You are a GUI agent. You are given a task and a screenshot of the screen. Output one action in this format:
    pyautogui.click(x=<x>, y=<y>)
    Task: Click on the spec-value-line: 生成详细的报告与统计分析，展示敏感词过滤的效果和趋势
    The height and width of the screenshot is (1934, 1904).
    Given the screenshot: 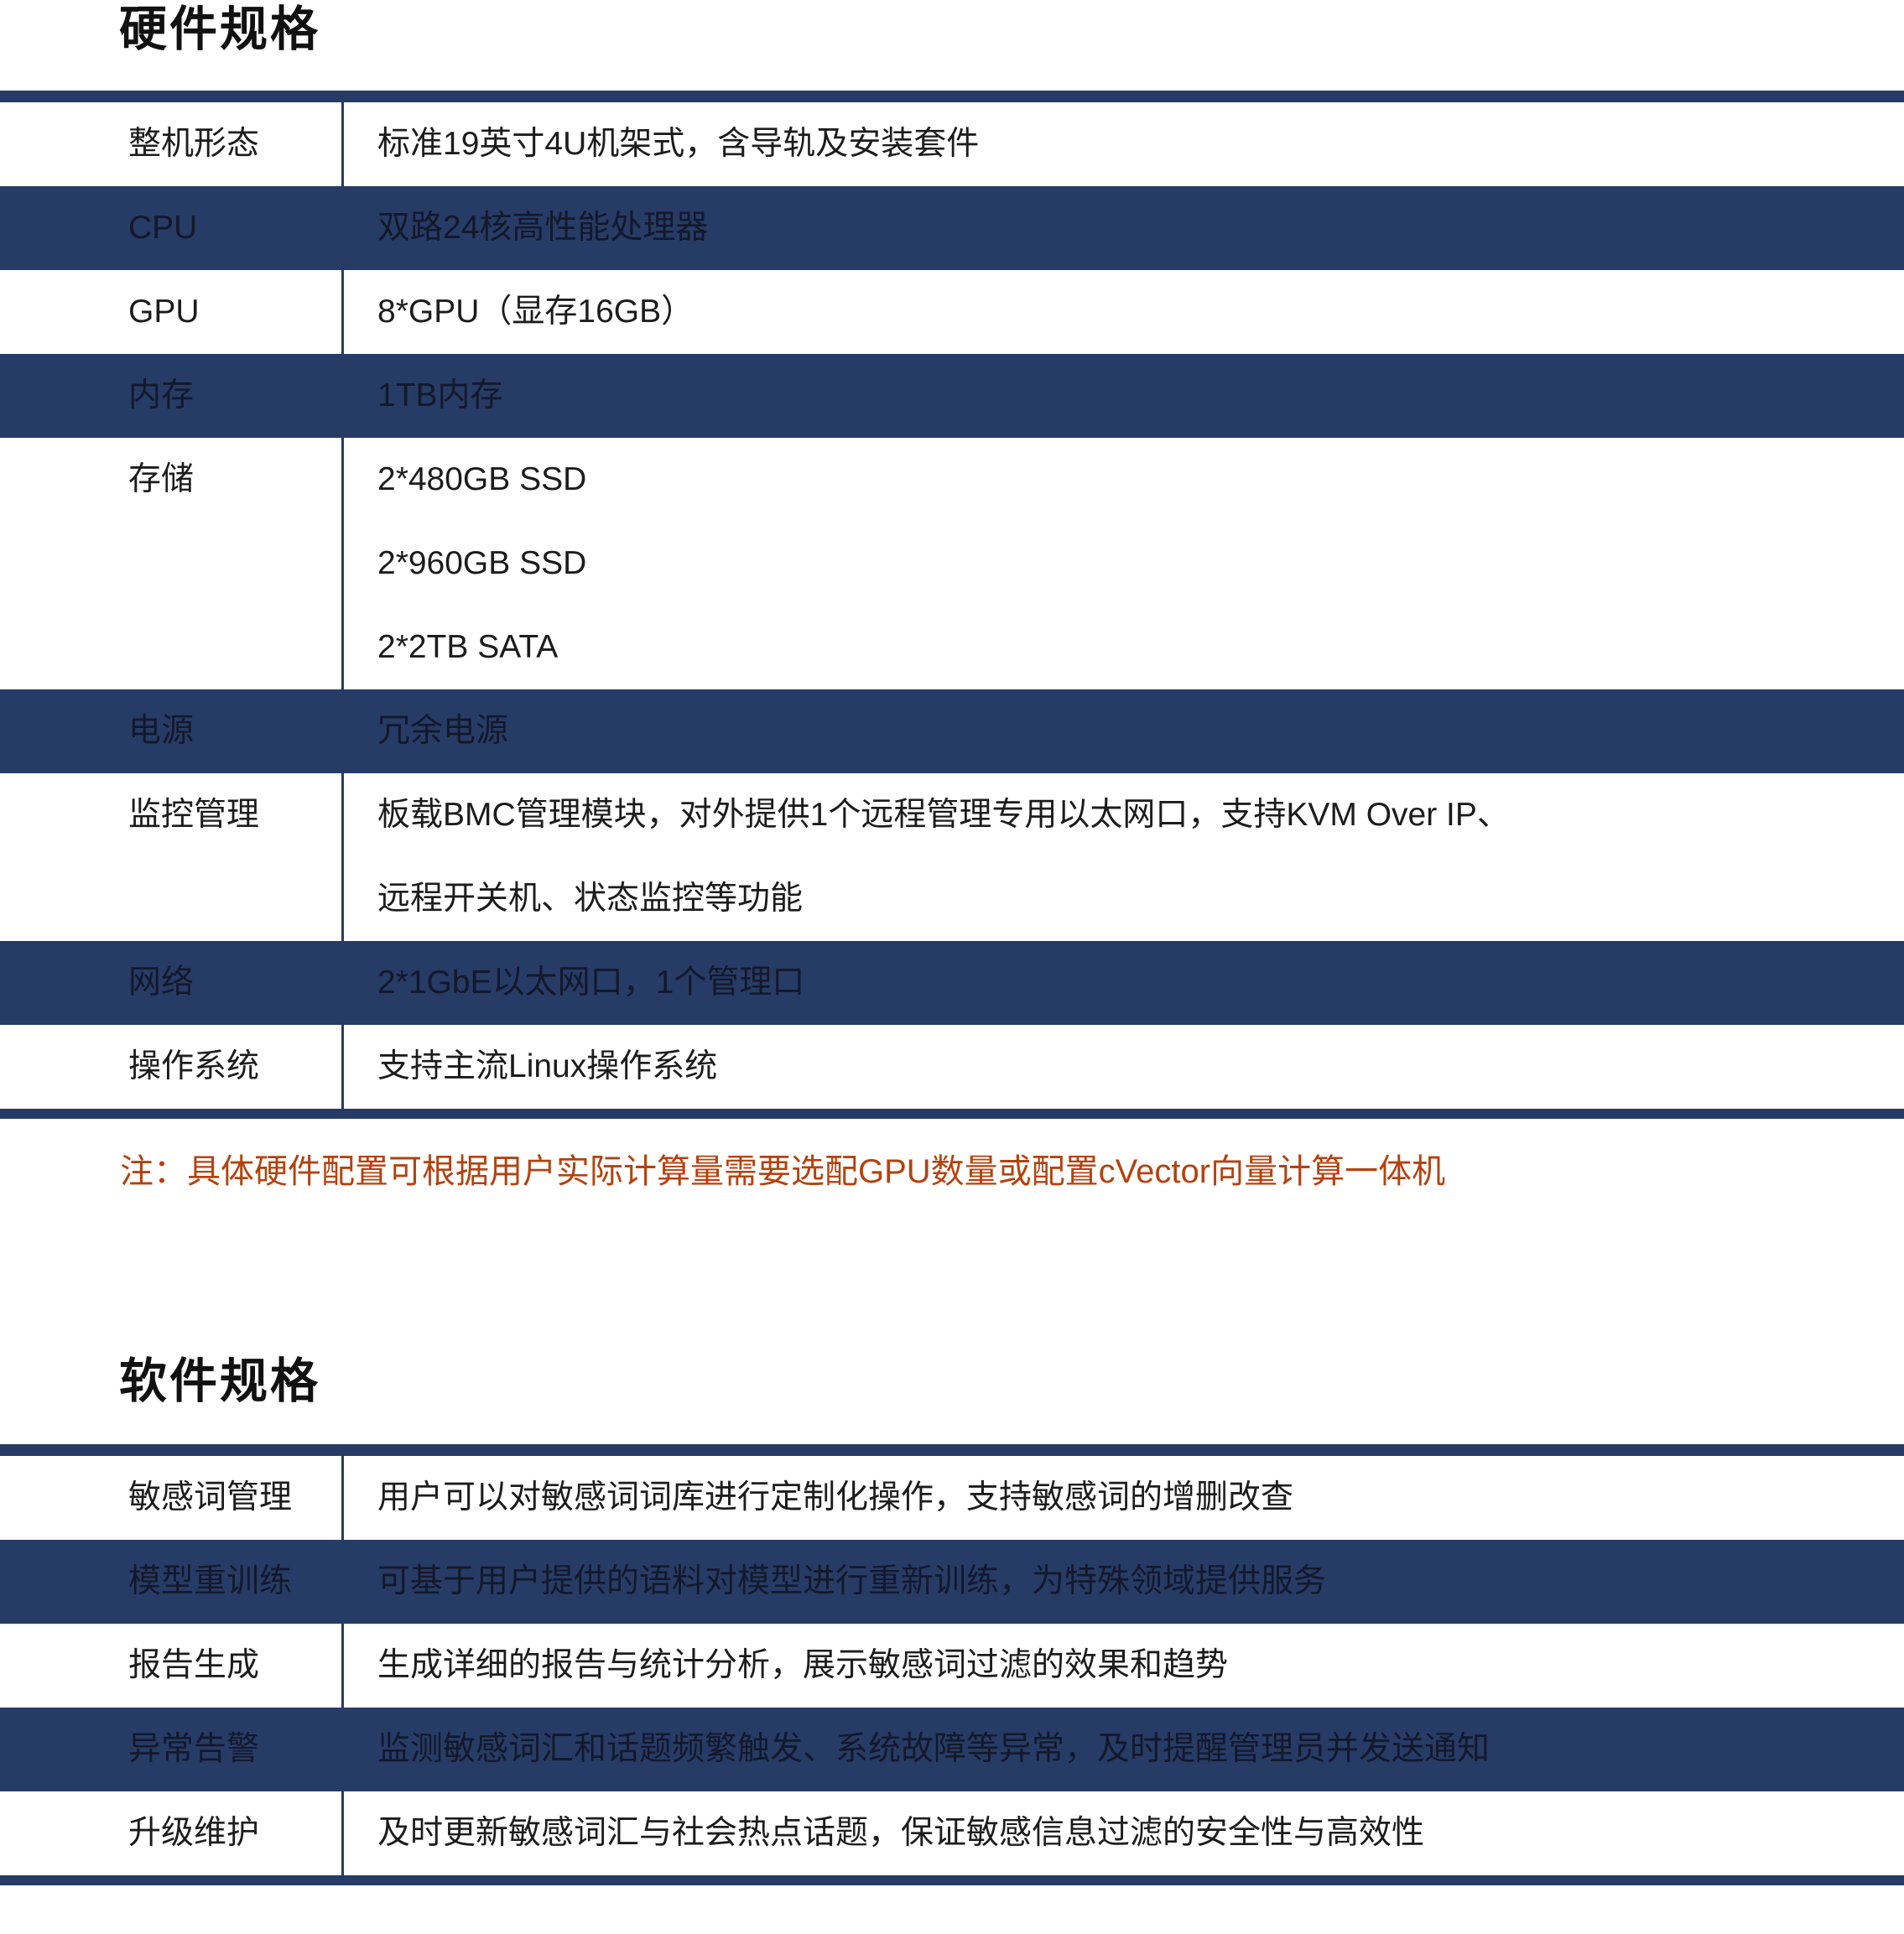 What is the action you would take?
    pyautogui.click(x=803, y=1665)
    